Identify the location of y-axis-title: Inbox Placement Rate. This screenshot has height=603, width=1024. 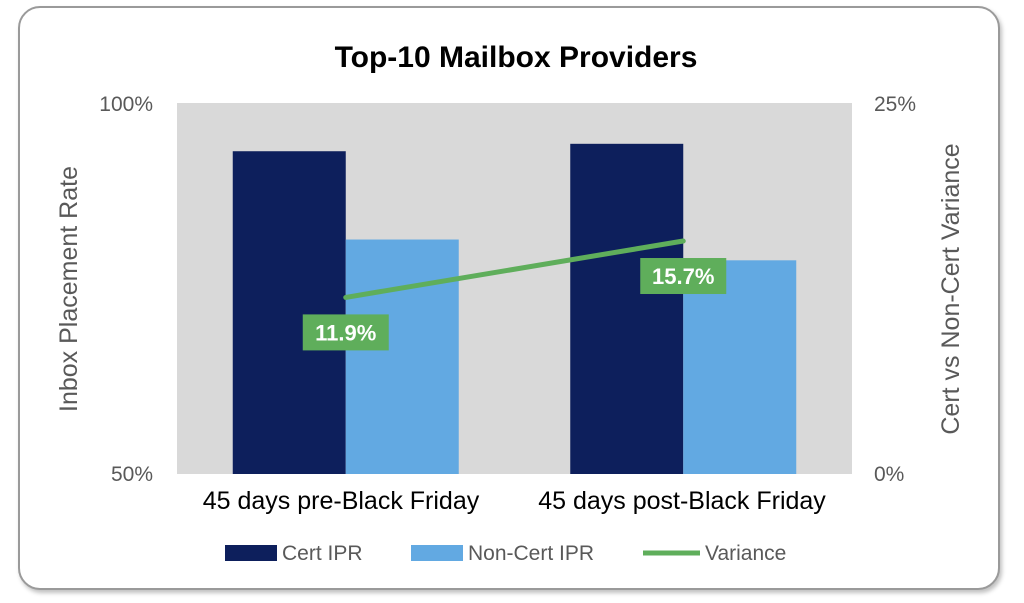
(69, 289).